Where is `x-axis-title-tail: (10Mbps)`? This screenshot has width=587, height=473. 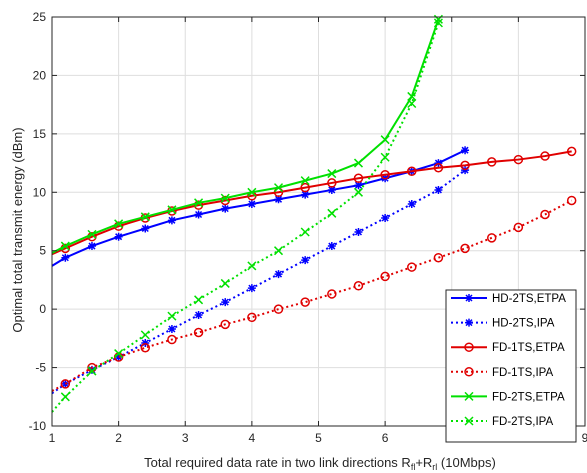
x-axis-title-tail: (10Mbps) is located at coordinates (466, 462).